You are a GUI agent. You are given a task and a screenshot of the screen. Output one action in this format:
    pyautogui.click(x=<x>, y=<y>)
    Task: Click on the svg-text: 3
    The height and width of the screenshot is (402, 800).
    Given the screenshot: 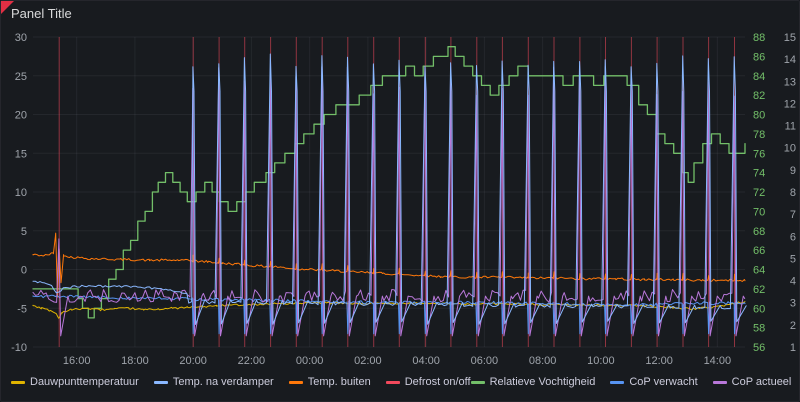 What is the action you would take?
    pyautogui.click(x=793, y=304)
    